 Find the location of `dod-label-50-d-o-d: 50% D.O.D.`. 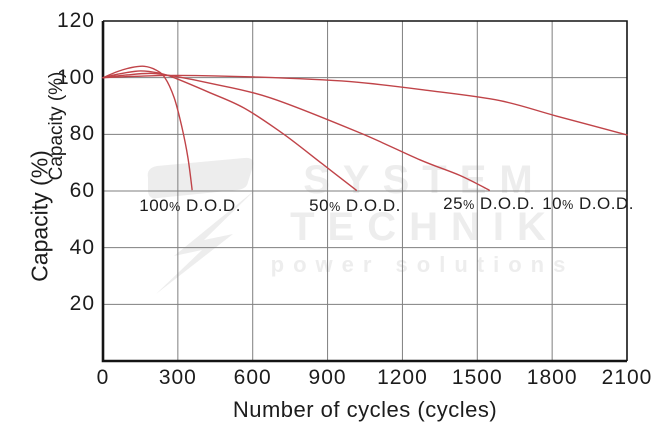

dod-label-50-d-o-d: 50% D.O.D. is located at coordinates (355, 206).